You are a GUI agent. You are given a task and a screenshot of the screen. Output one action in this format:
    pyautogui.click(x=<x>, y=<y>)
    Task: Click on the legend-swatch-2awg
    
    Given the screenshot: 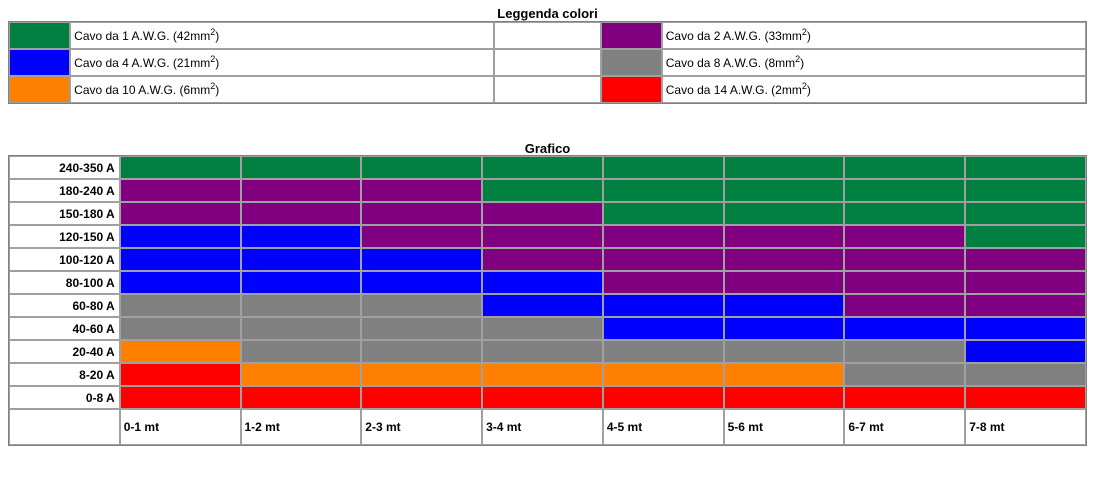 What is the action you would take?
    pyautogui.click(x=631, y=35)
    